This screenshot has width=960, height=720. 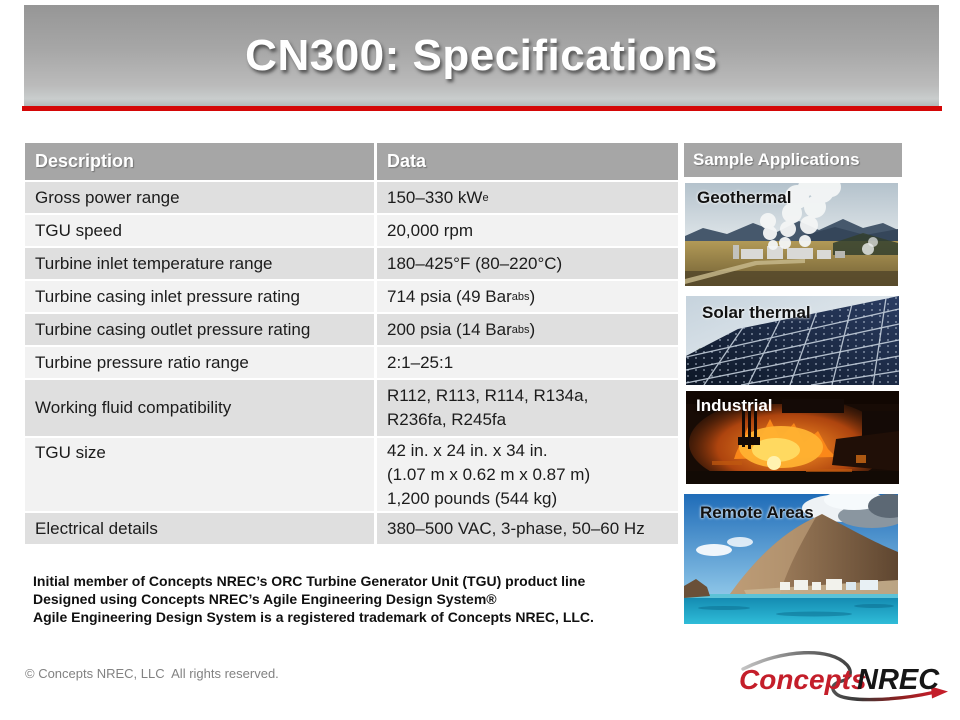 I want to click on industrial-photo, so click(x=792, y=437).